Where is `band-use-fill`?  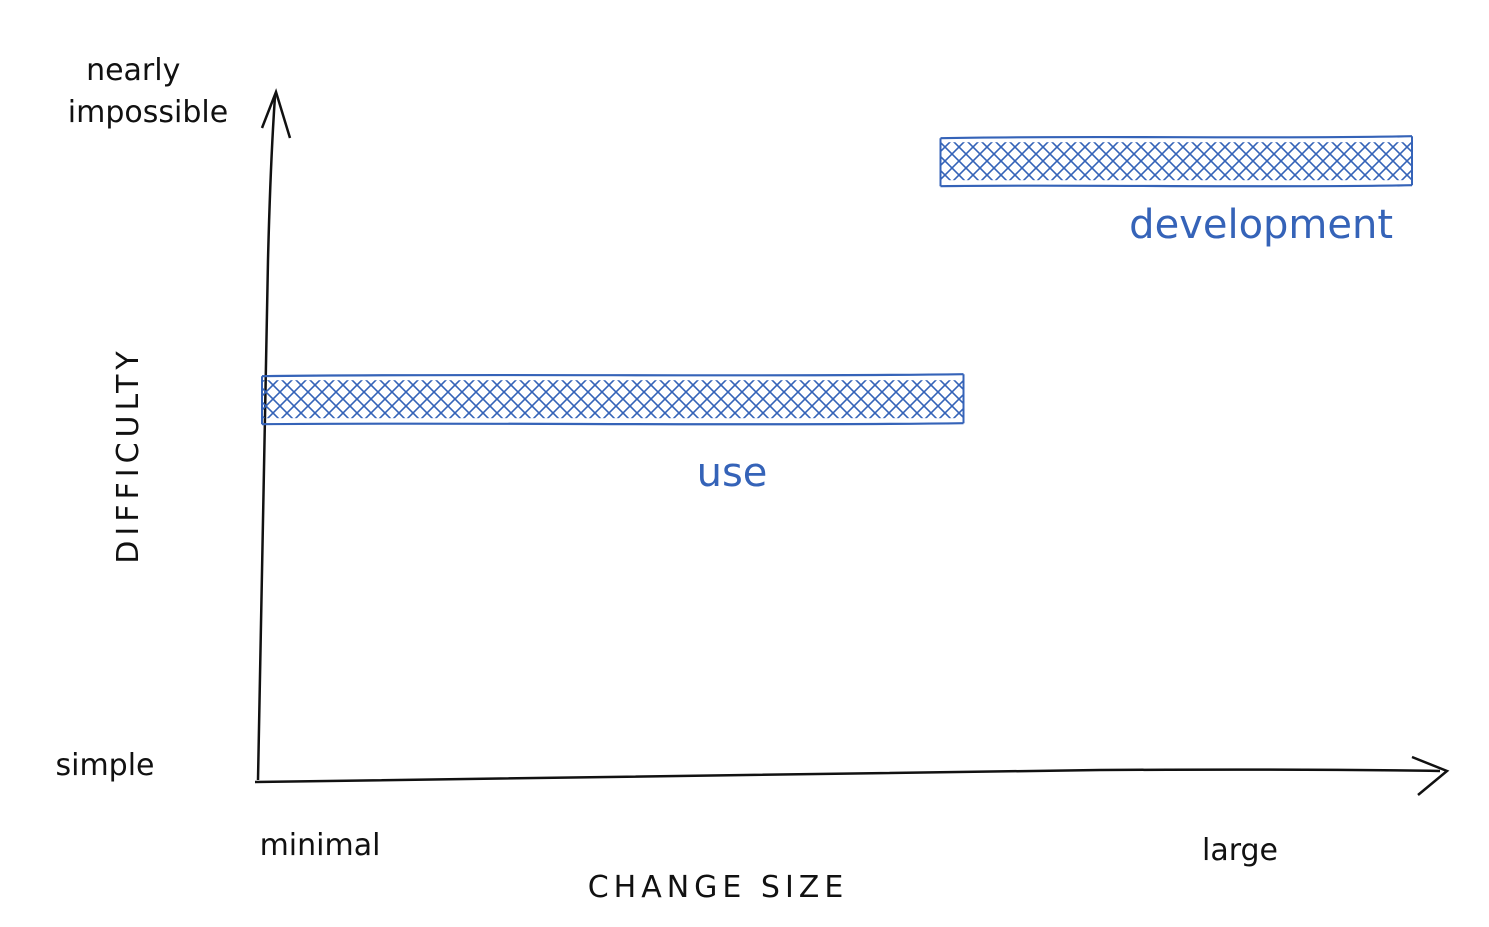
band-use-fill is located at coordinates (613, 399).